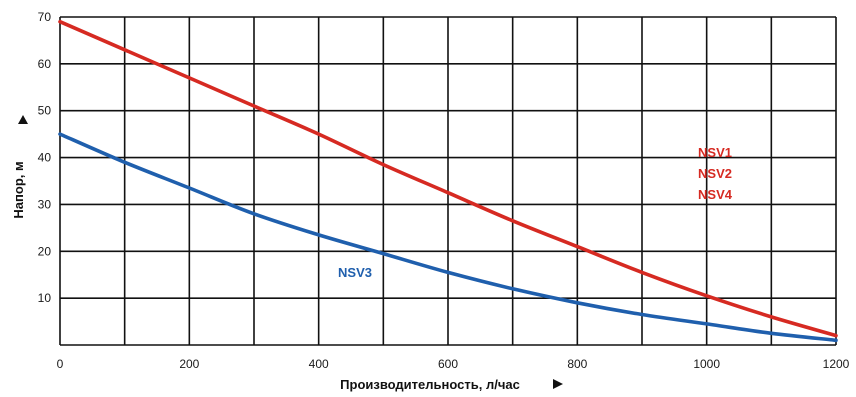 This screenshot has height=397, width=856. Describe the element at coordinates (715, 152) in the screenshot. I see `series-label: NSV1` at that location.